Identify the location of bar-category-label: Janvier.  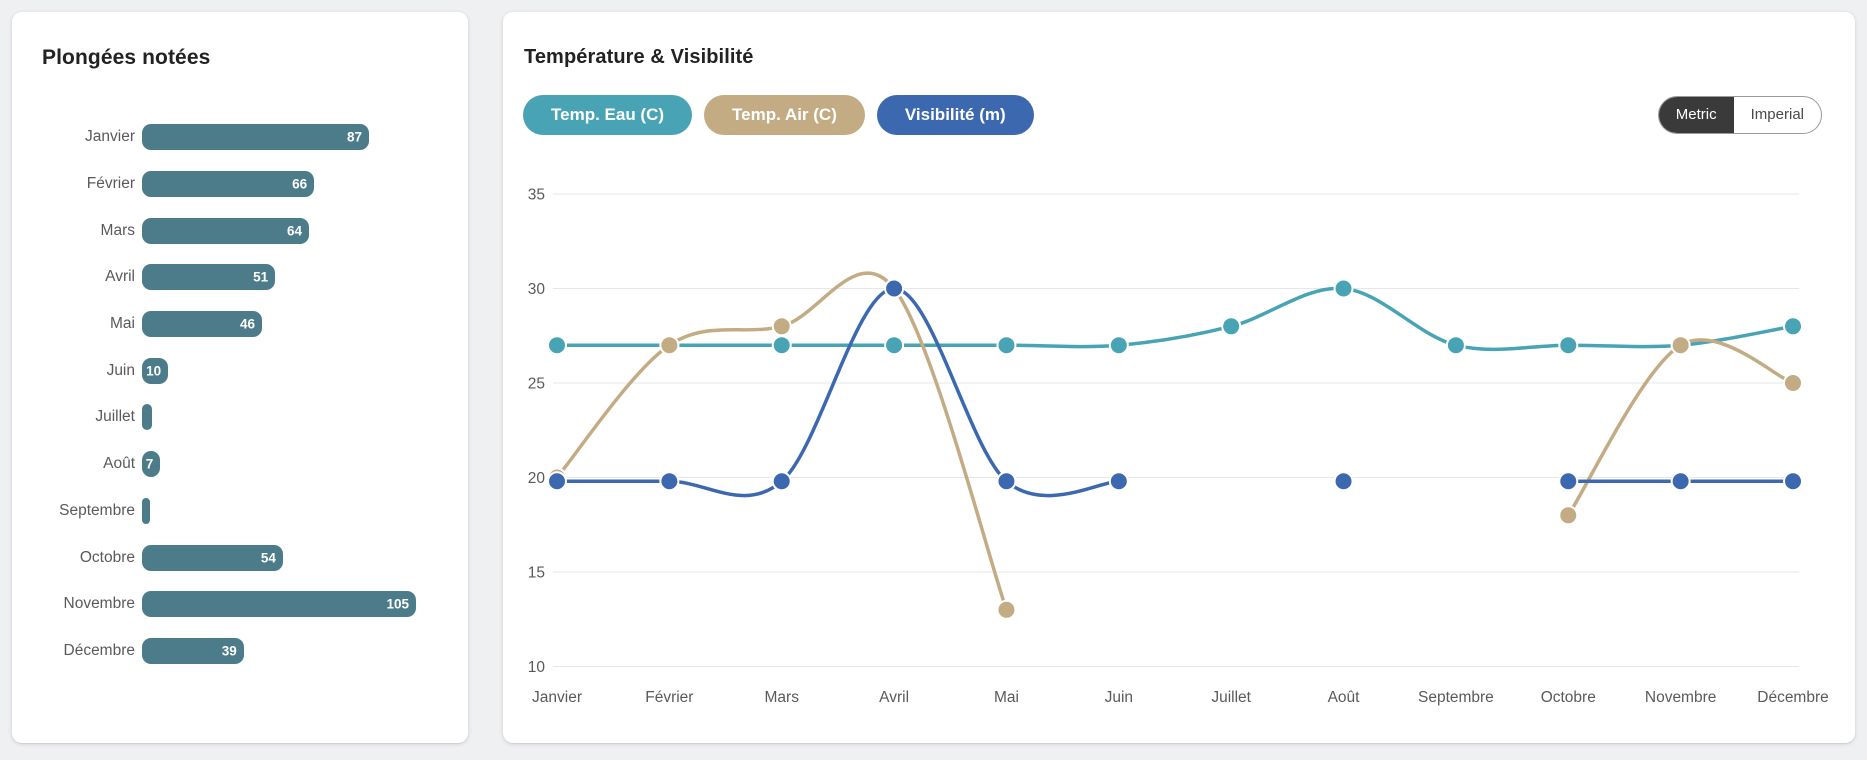
(110, 137).